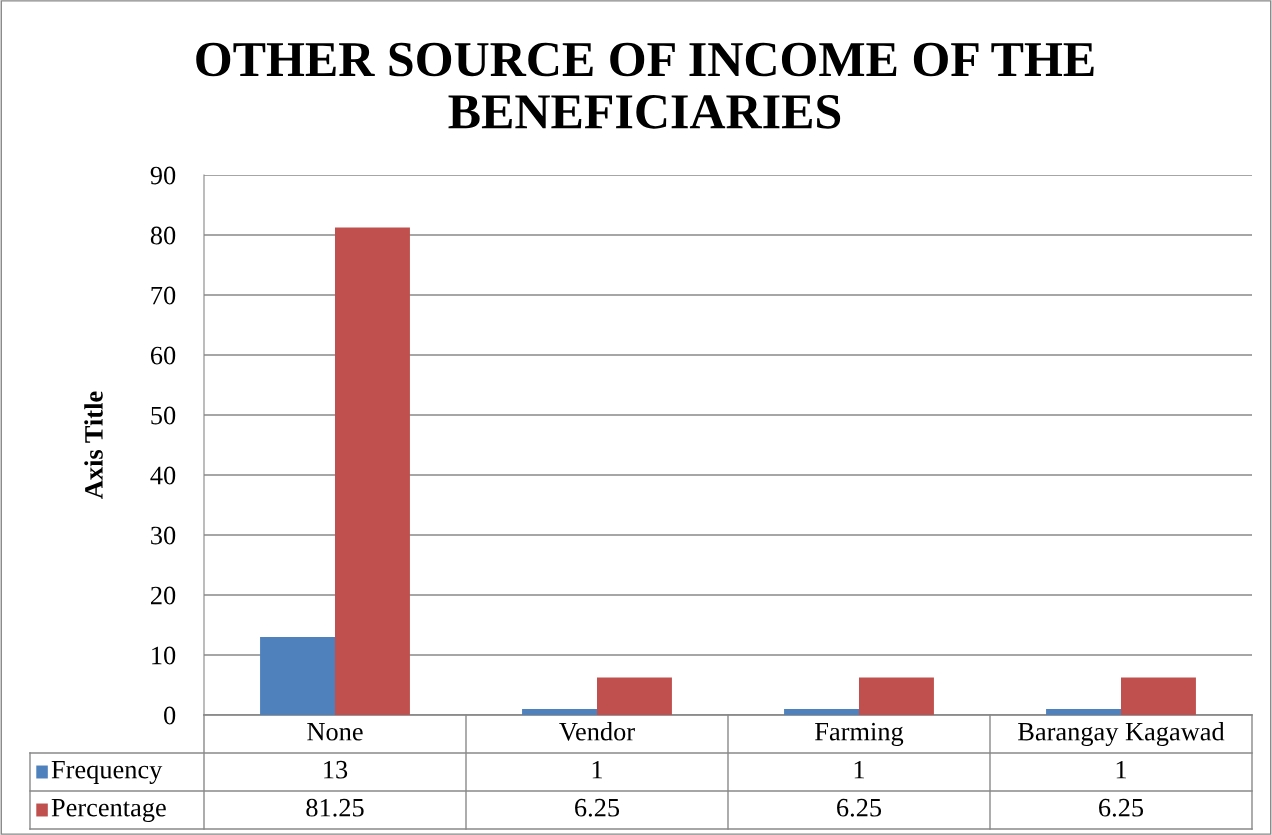 This screenshot has width=1272, height=835. I want to click on x-tick-label: Vendor, so click(597, 731).